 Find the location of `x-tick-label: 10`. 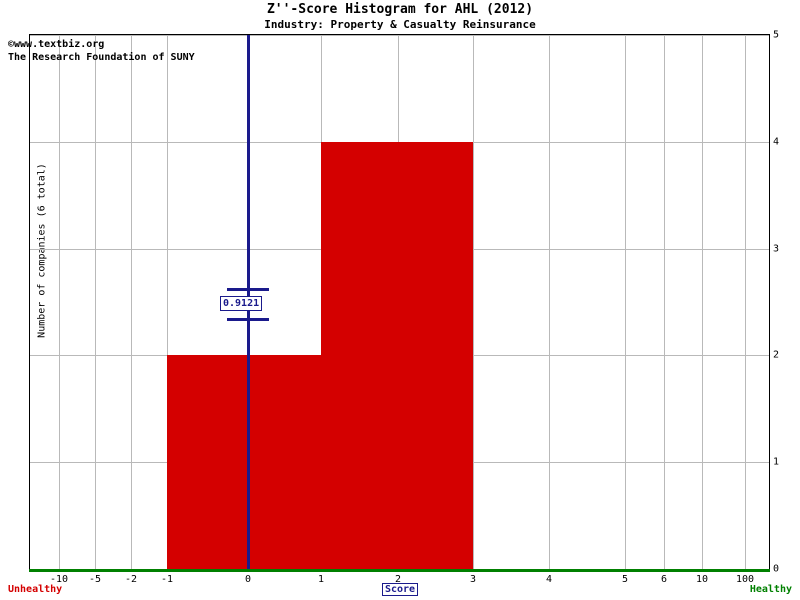

x-tick-label: 10 is located at coordinates (702, 579).